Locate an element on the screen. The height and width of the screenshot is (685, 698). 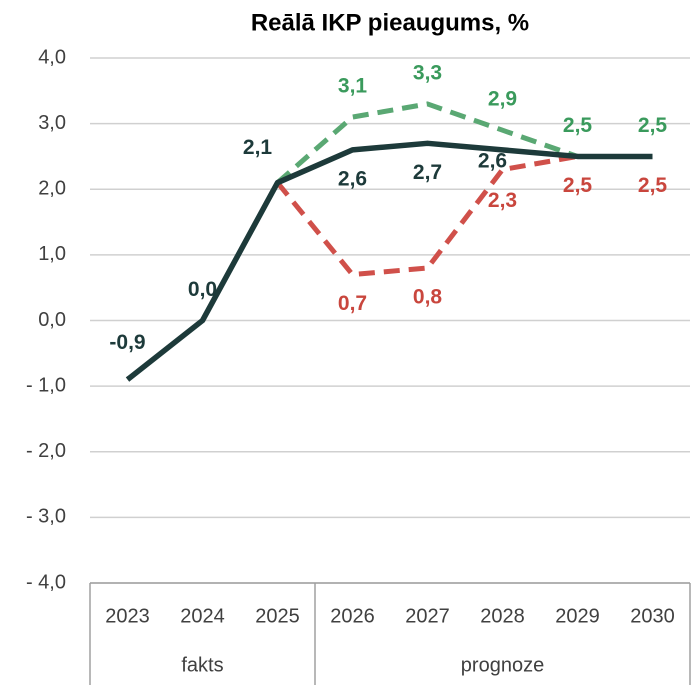
data-label: 0,7 is located at coordinates (352, 303).